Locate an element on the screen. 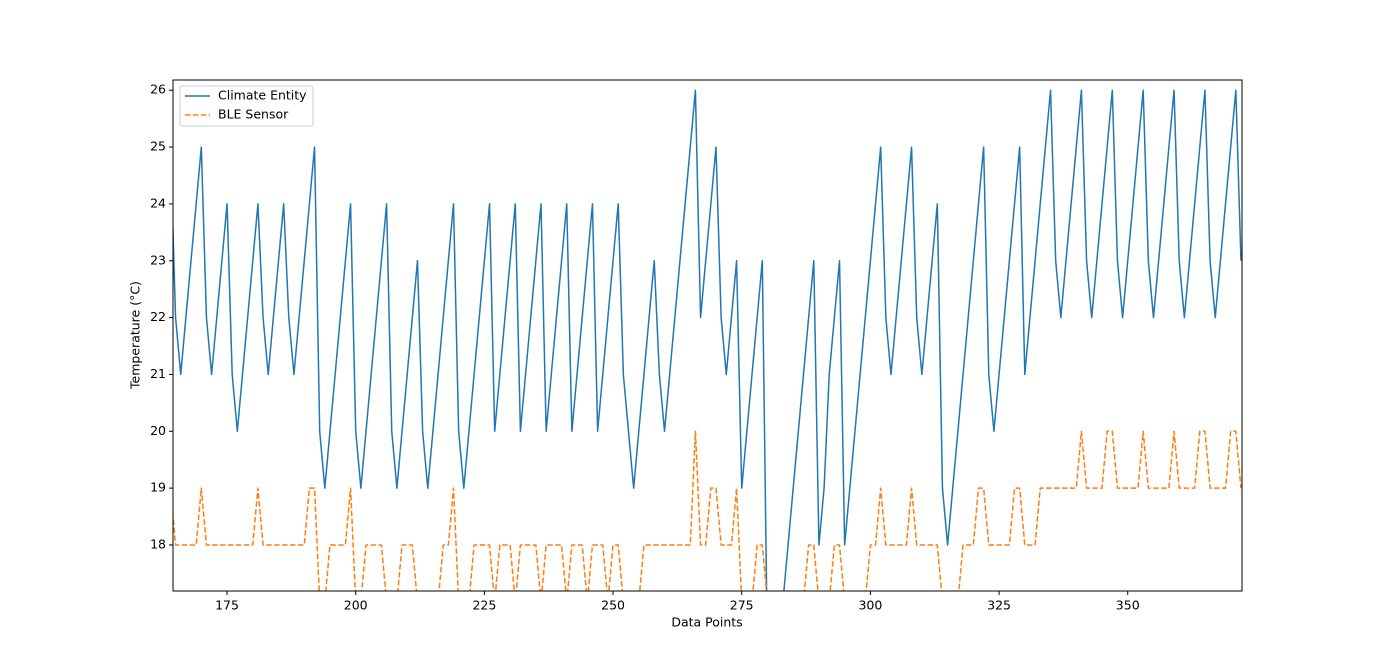 The width and height of the screenshot is (1380, 664). x-tick-label: 300 is located at coordinates (870, 605).